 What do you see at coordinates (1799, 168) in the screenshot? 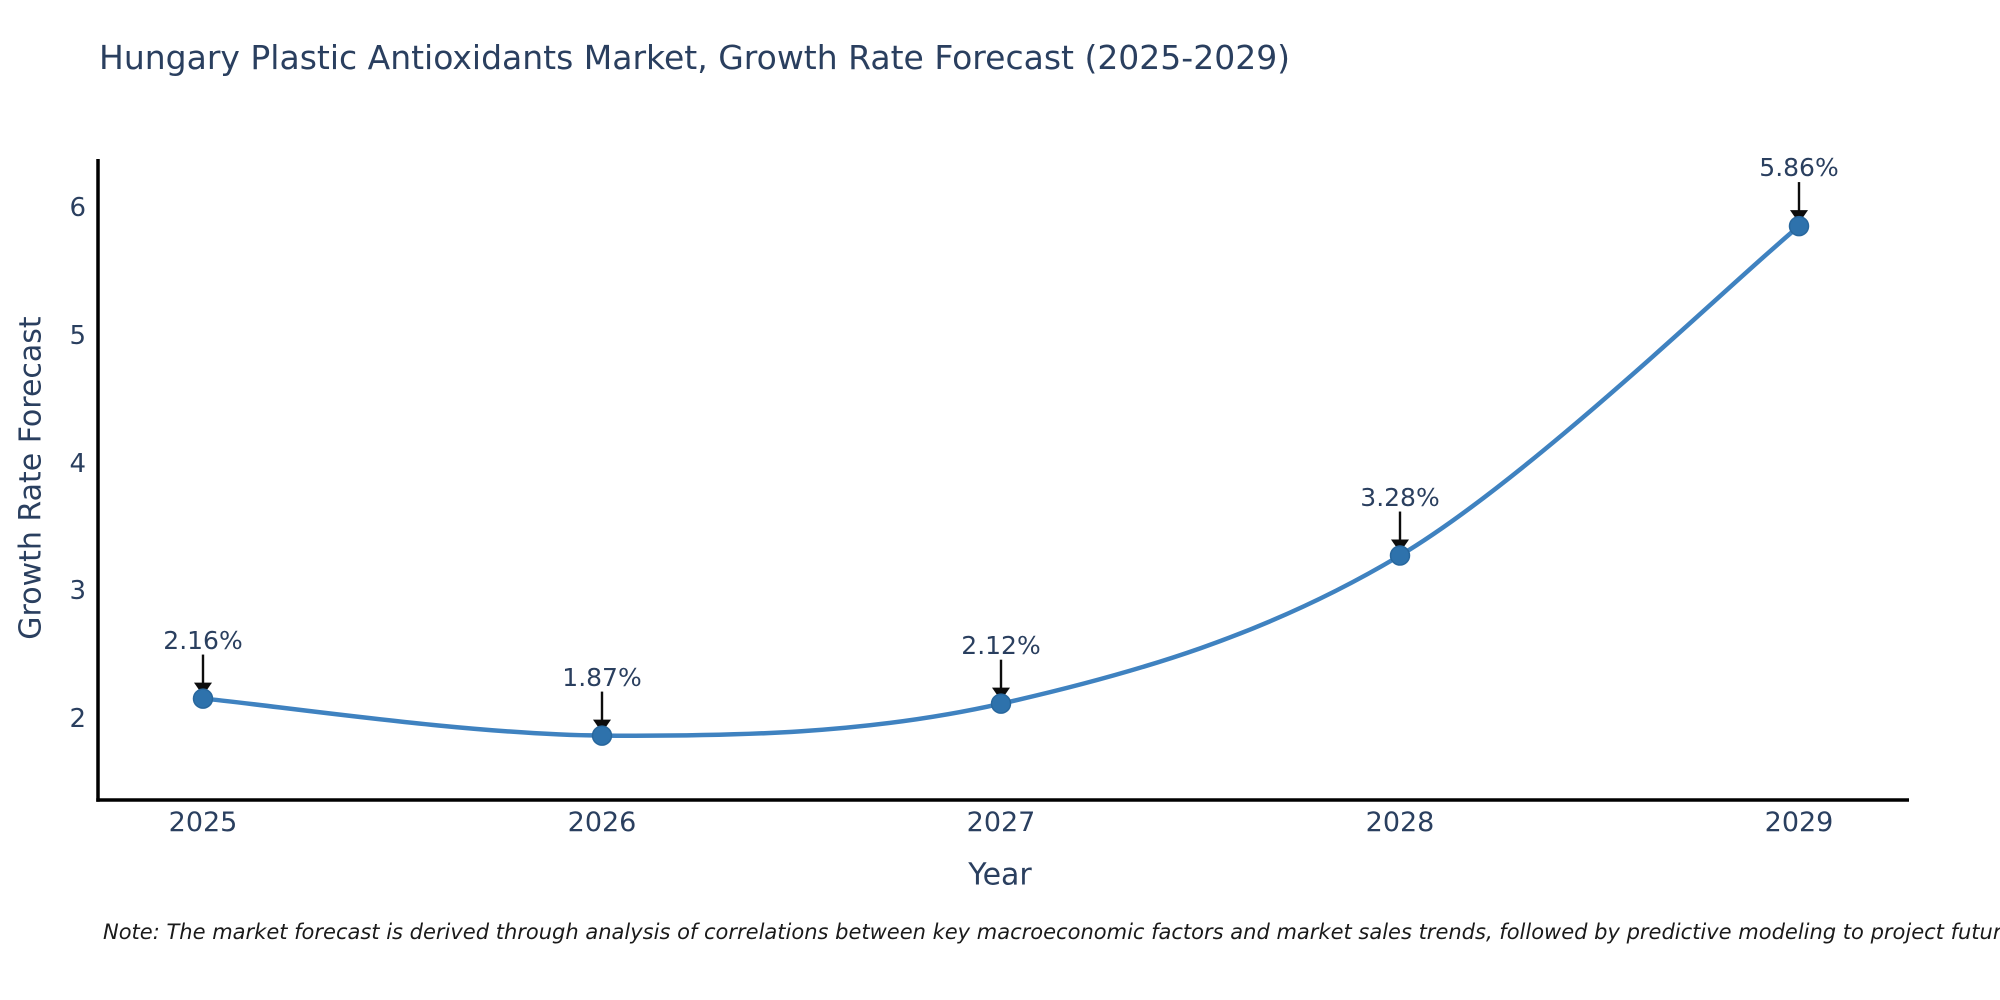
I see `data-point-value-label: 5.86%` at bounding box center [1799, 168].